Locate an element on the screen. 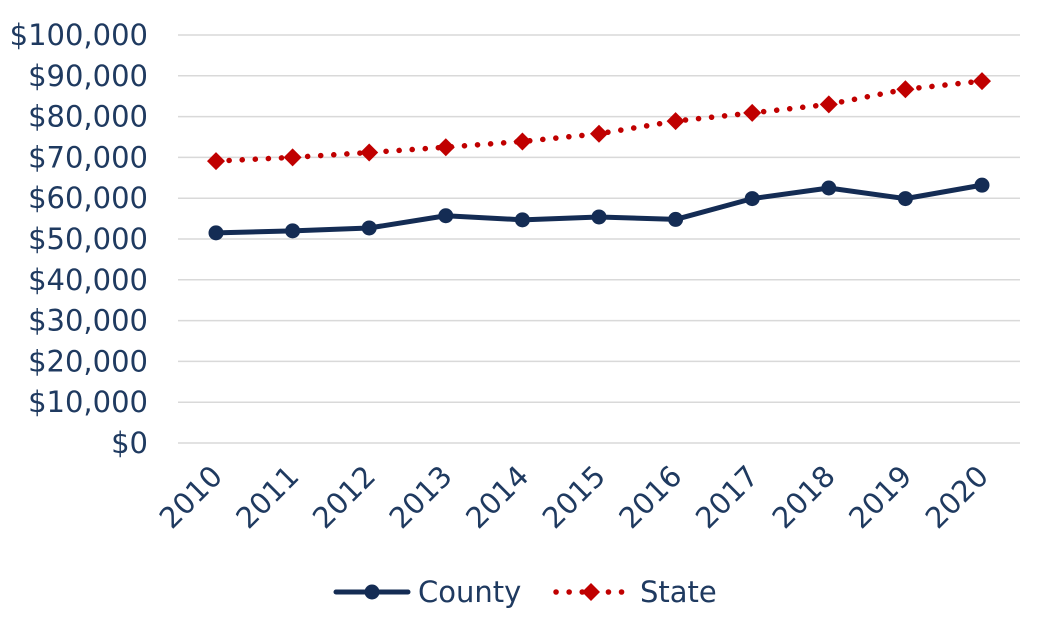 Image resolution: width=1052 pixels, height=642 pixels. x-tick-label: 2017 is located at coordinates (727, 497).